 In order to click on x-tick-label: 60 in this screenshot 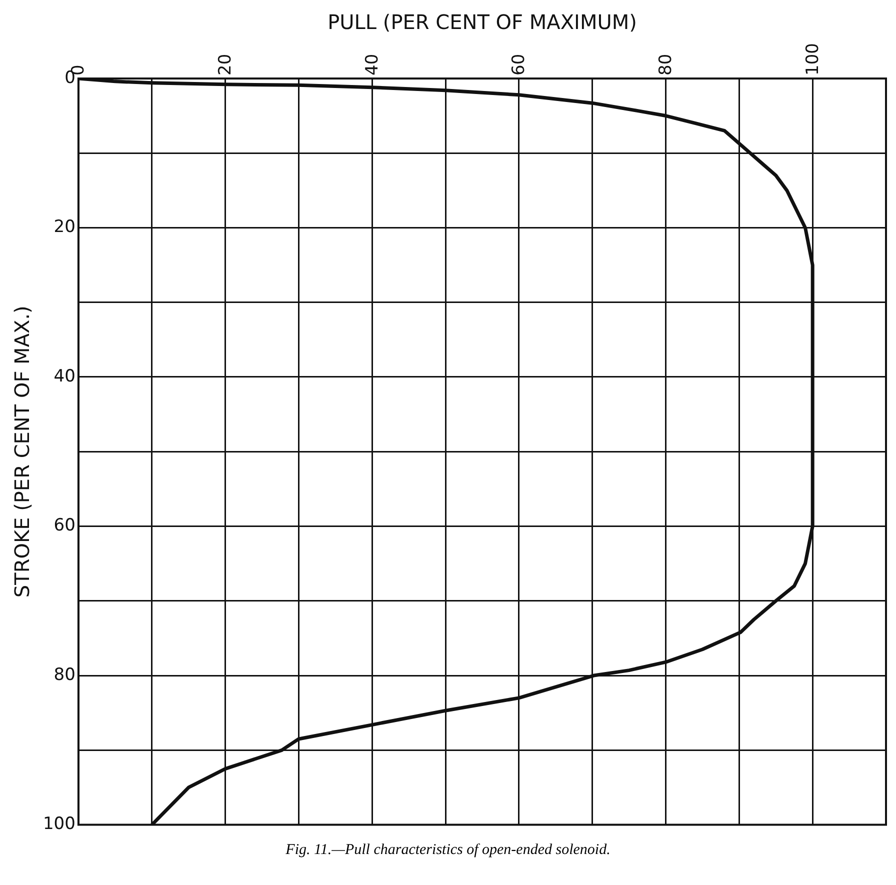, I will do `click(519, 65)`.